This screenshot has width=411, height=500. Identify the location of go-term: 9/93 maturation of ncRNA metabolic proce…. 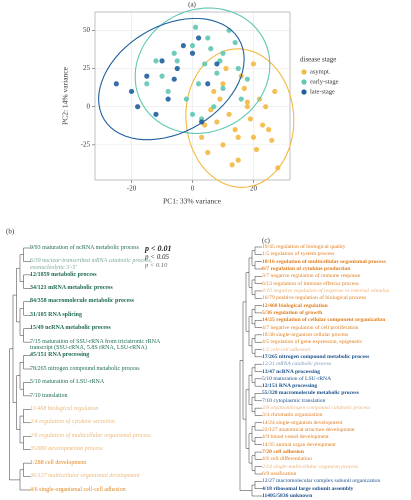
(84, 247).